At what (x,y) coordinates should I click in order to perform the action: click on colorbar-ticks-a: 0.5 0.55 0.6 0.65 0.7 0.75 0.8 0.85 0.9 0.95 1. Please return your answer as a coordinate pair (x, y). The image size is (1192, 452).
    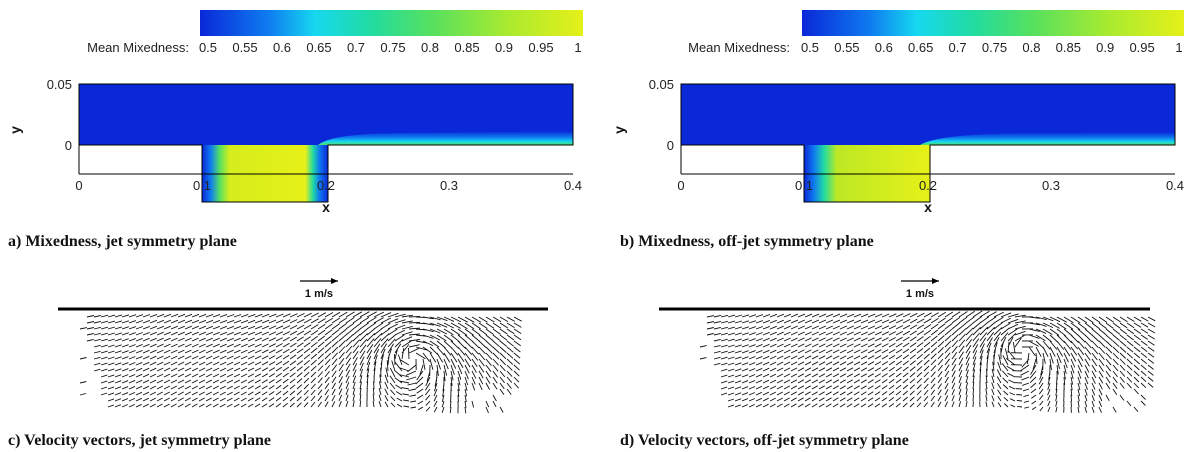
    Looking at the image, I should click on (390, 47).